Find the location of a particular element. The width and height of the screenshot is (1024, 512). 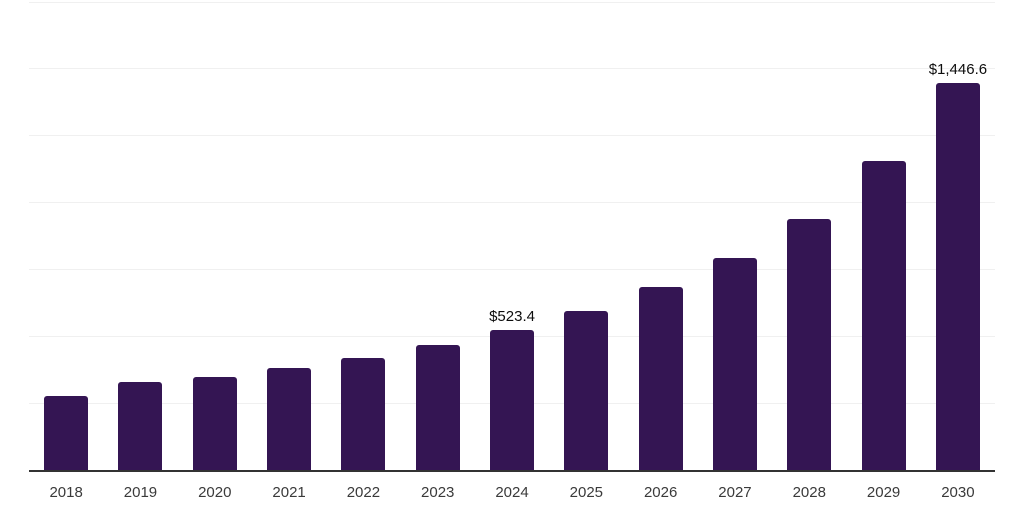

bar-column-2028 is located at coordinates (809, 236).